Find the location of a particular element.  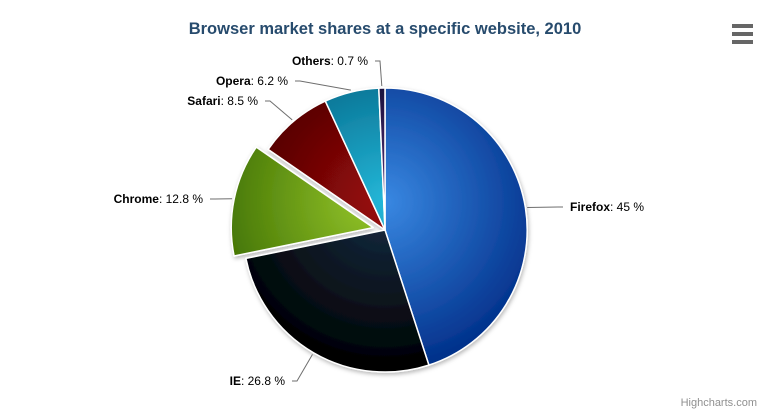

data-label-ie: IE: 26.8 % is located at coordinates (258, 381).